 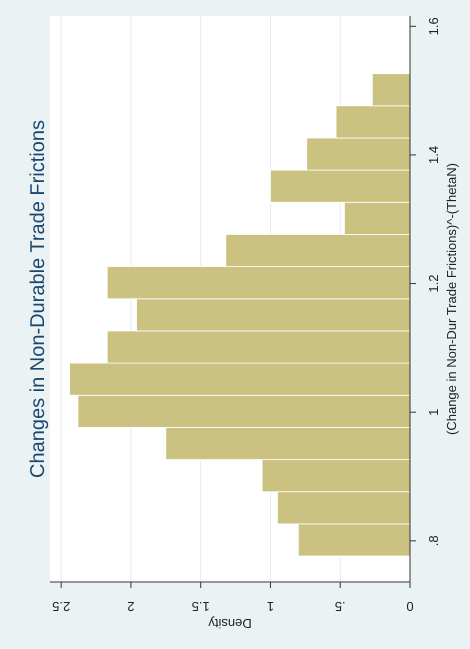 I want to click on x-tick-label: 1.5, so click(x=201, y=606).